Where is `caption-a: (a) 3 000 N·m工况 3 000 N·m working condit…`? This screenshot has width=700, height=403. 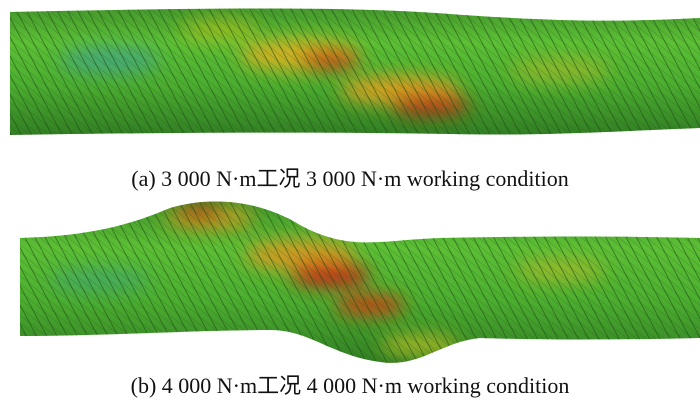 caption-a: (a) 3 000 N·m工况 3 000 N·m working condit… is located at coordinates (350, 178).